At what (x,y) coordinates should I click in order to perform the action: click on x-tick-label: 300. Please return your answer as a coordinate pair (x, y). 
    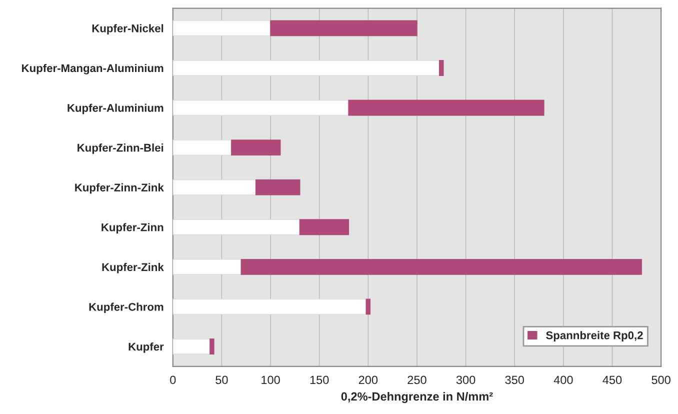
    Looking at the image, I should click on (466, 380).